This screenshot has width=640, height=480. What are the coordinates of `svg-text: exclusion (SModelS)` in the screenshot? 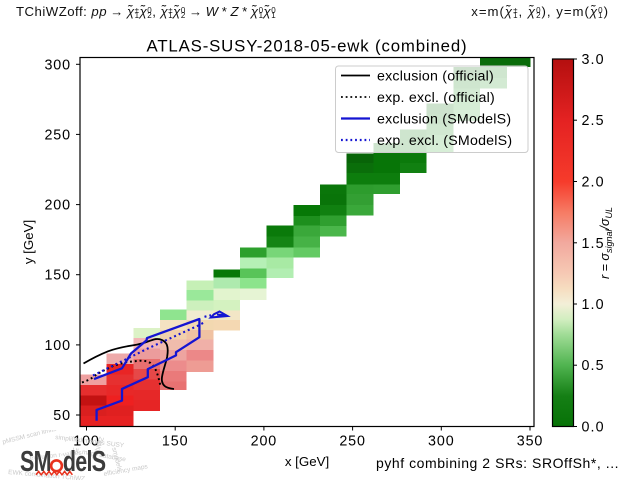 It's located at (444, 120).